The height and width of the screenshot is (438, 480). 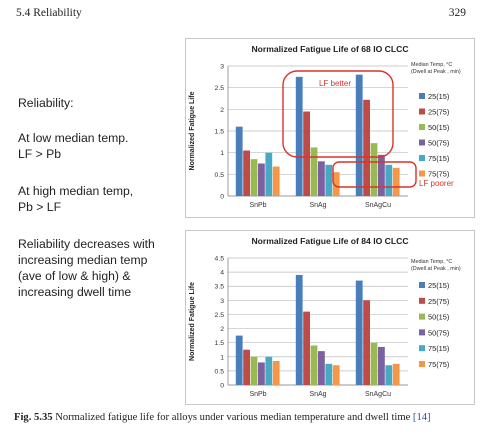 What do you see at coordinates (329, 49) in the screenshot?
I see `chart-title: Normalized Fatigue Life of 68 IO CLCC` at bounding box center [329, 49].